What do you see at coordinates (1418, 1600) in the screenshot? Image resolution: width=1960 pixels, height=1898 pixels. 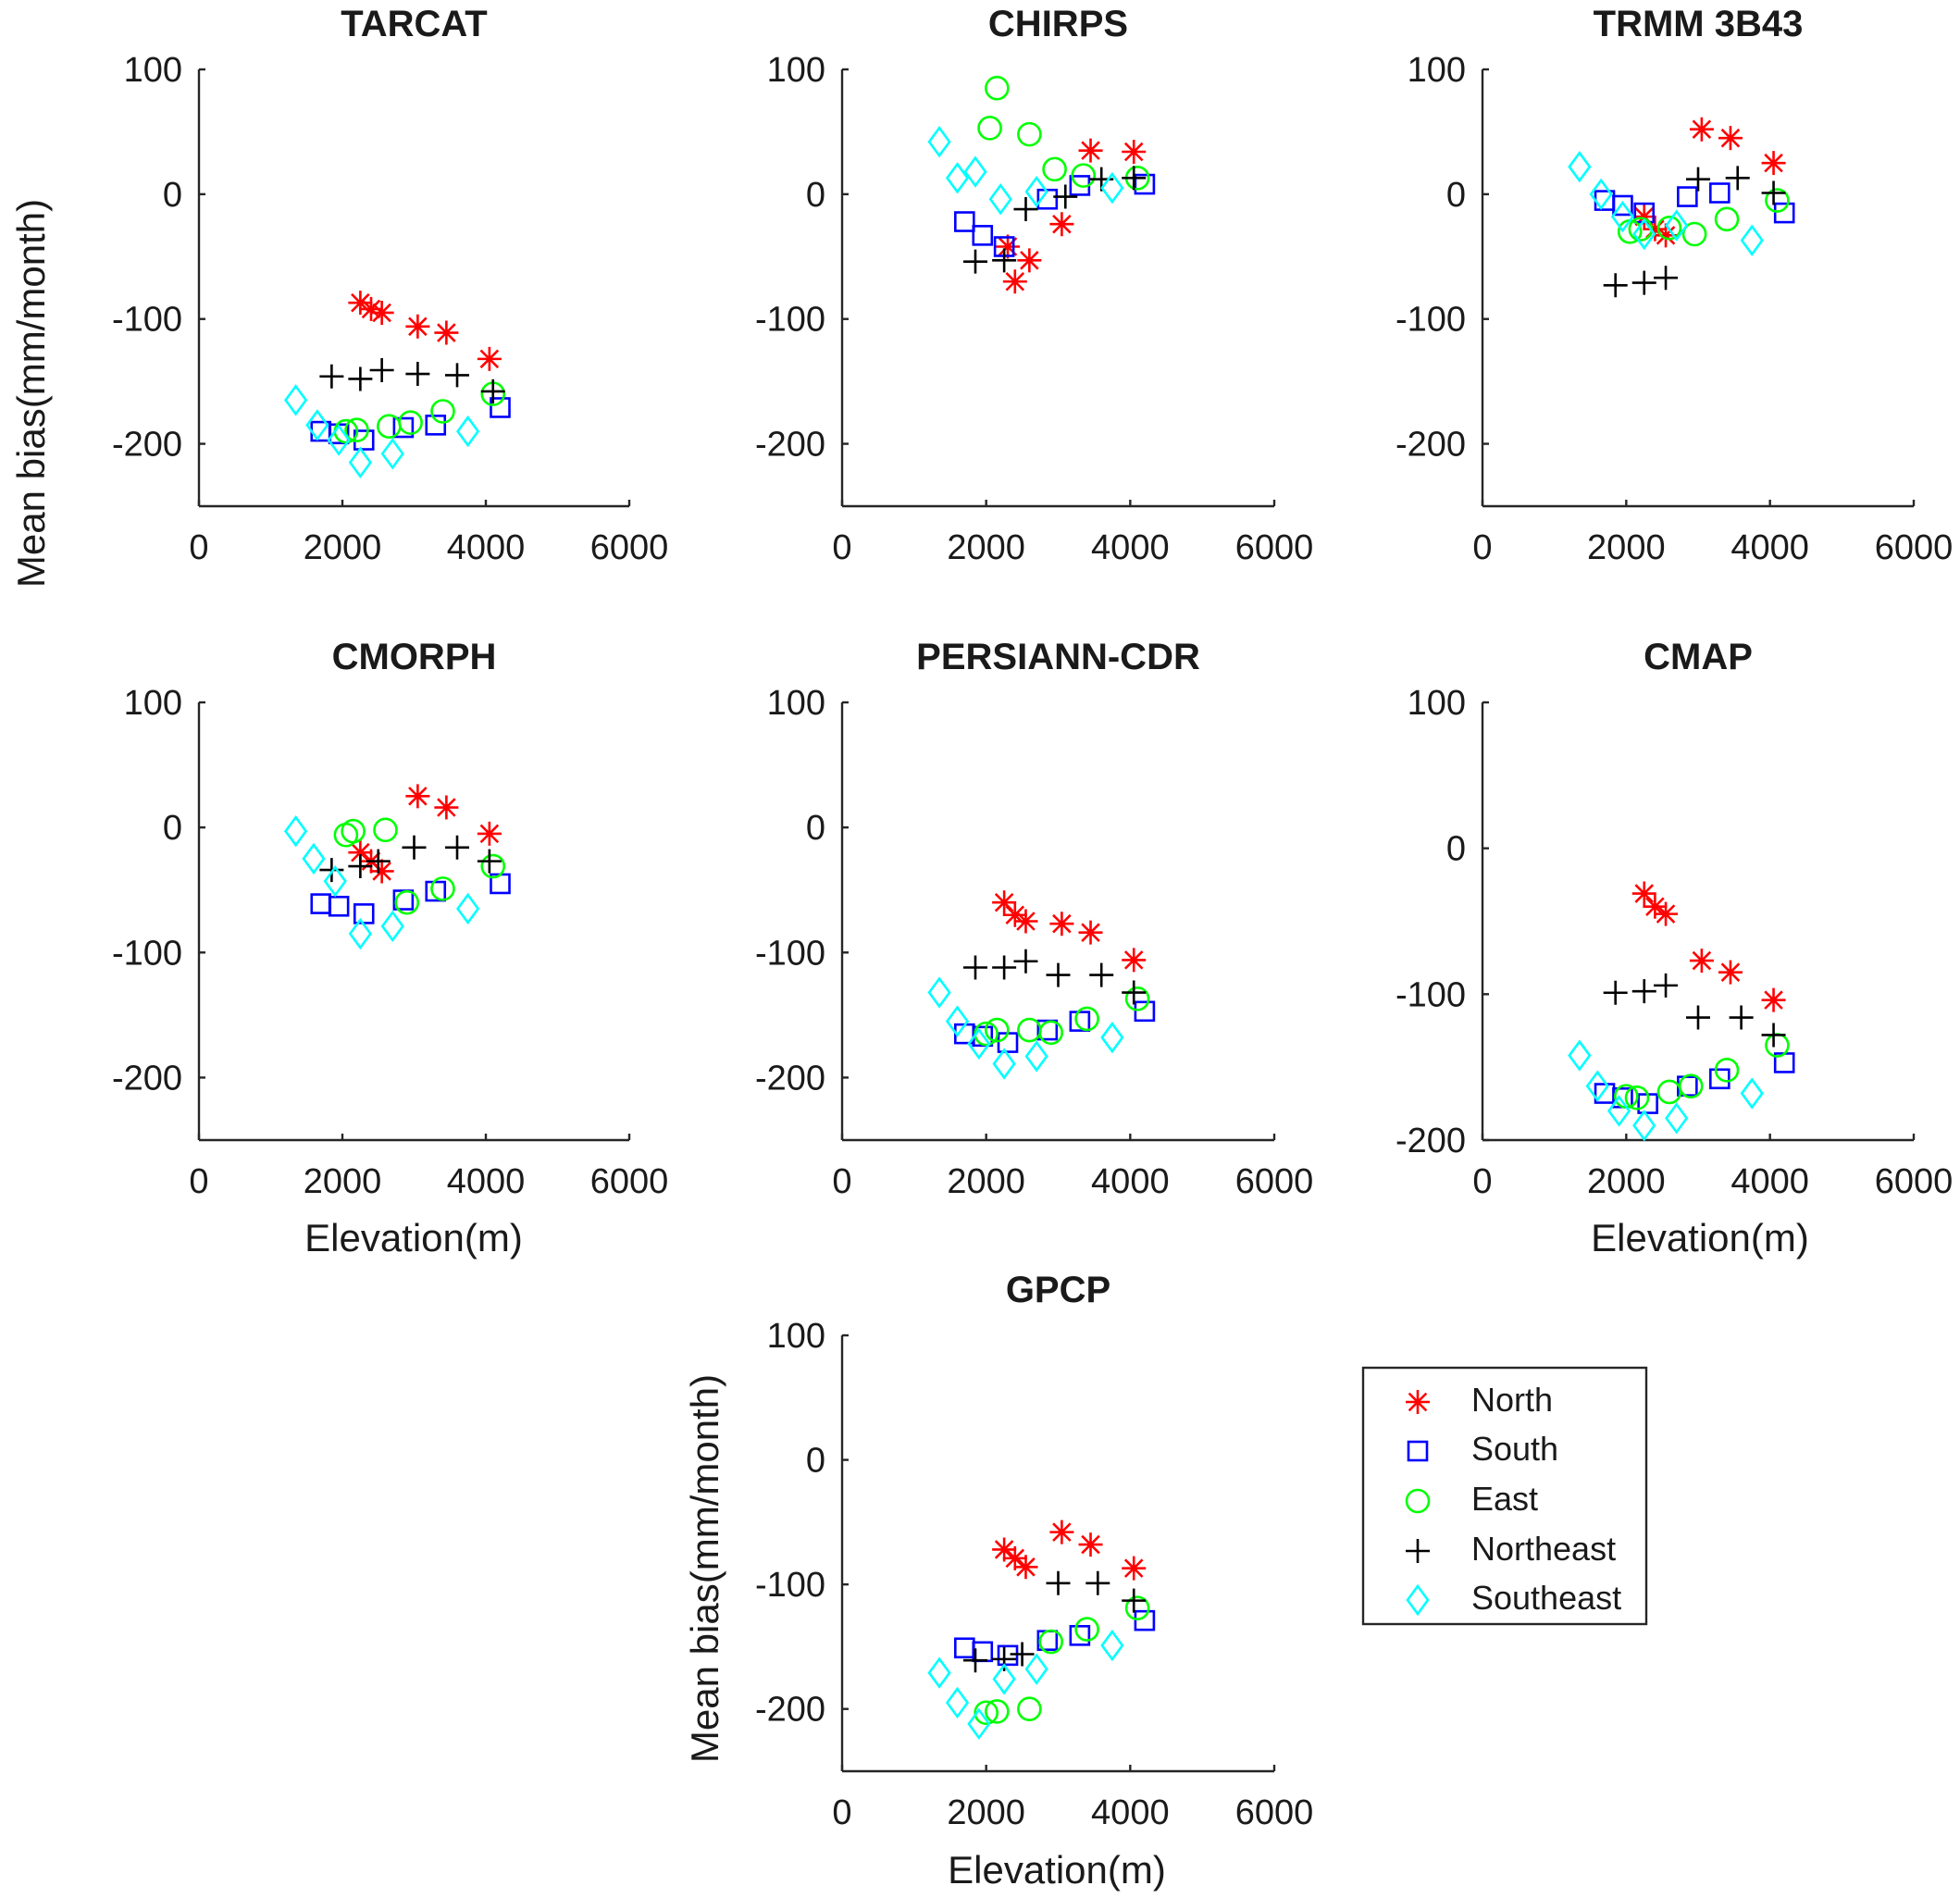 I see `legend-marker` at bounding box center [1418, 1600].